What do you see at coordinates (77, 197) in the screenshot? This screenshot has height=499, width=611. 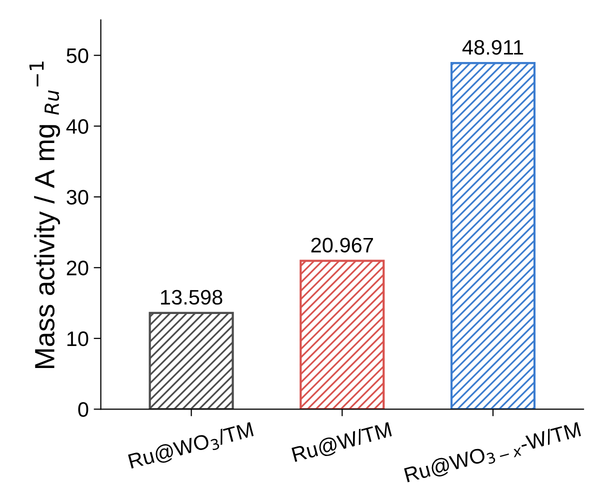 I see `y-tick-label: 30` at bounding box center [77, 197].